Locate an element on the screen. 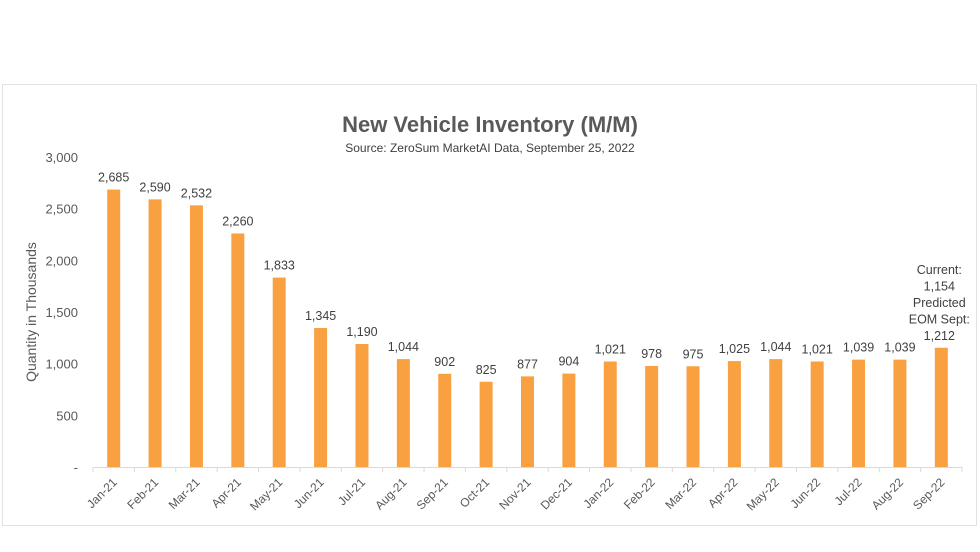 This screenshot has width=980, height=552. y-axis-title: Quantity in Thousands is located at coordinates (31, 312).